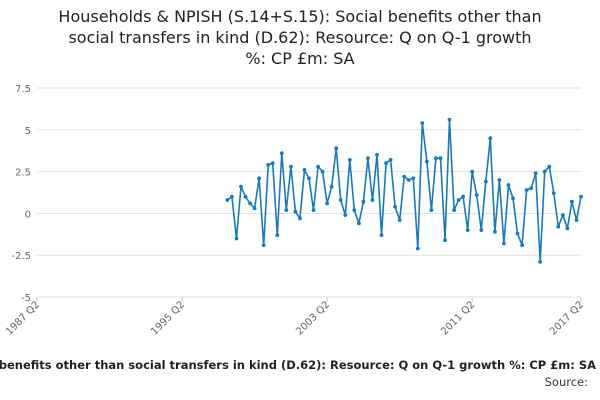 The image size is (600, 400). What do you see at coordinates (23, 318) in the screenshot?
I see `x-tick-label: 1987 Q2` at bounding box center [23, 318].